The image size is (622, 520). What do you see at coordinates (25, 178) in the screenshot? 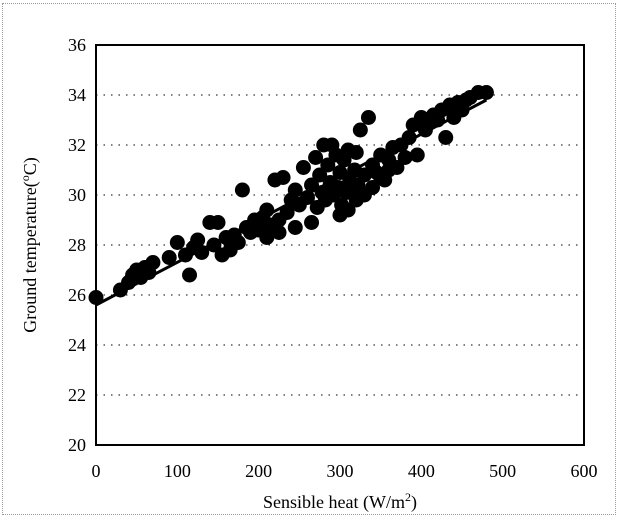
I see `y-axis-title-sup: o` at bounding box center [25, 178].